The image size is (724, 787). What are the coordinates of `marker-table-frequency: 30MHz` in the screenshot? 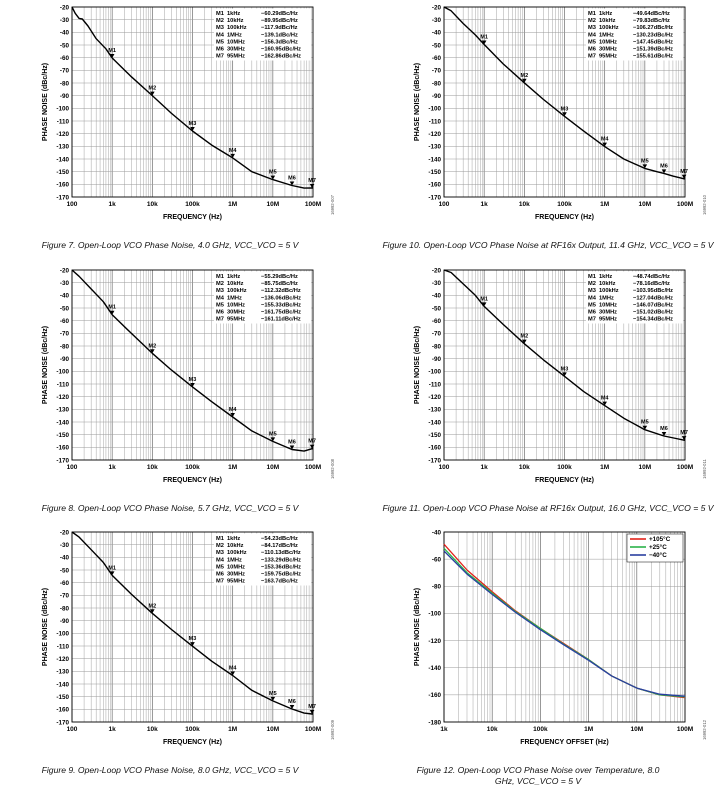 It's located at (236, 50).